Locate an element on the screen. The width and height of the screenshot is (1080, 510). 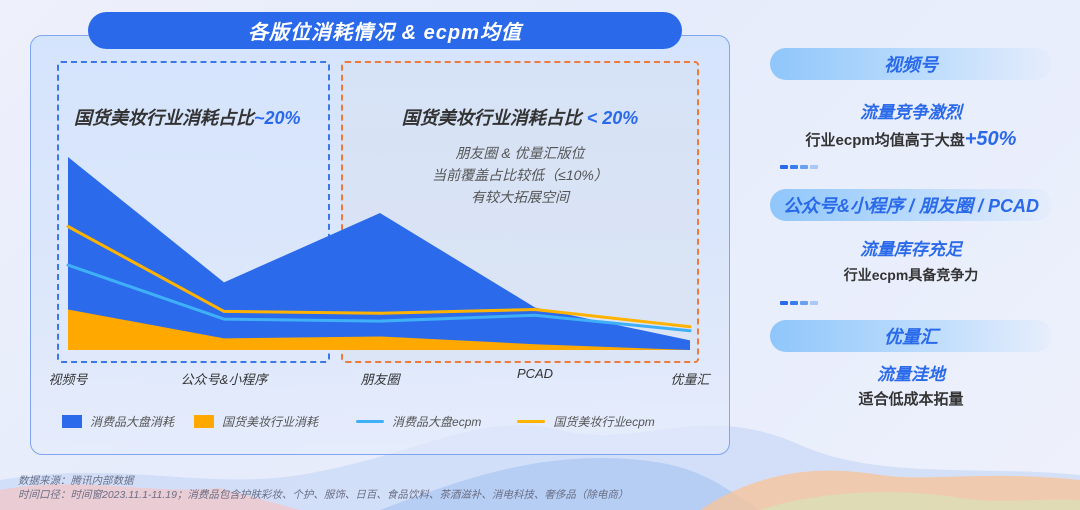
detail-line: 当前覆盖占比较低（≤10%） is located at coordinates (520, 175).